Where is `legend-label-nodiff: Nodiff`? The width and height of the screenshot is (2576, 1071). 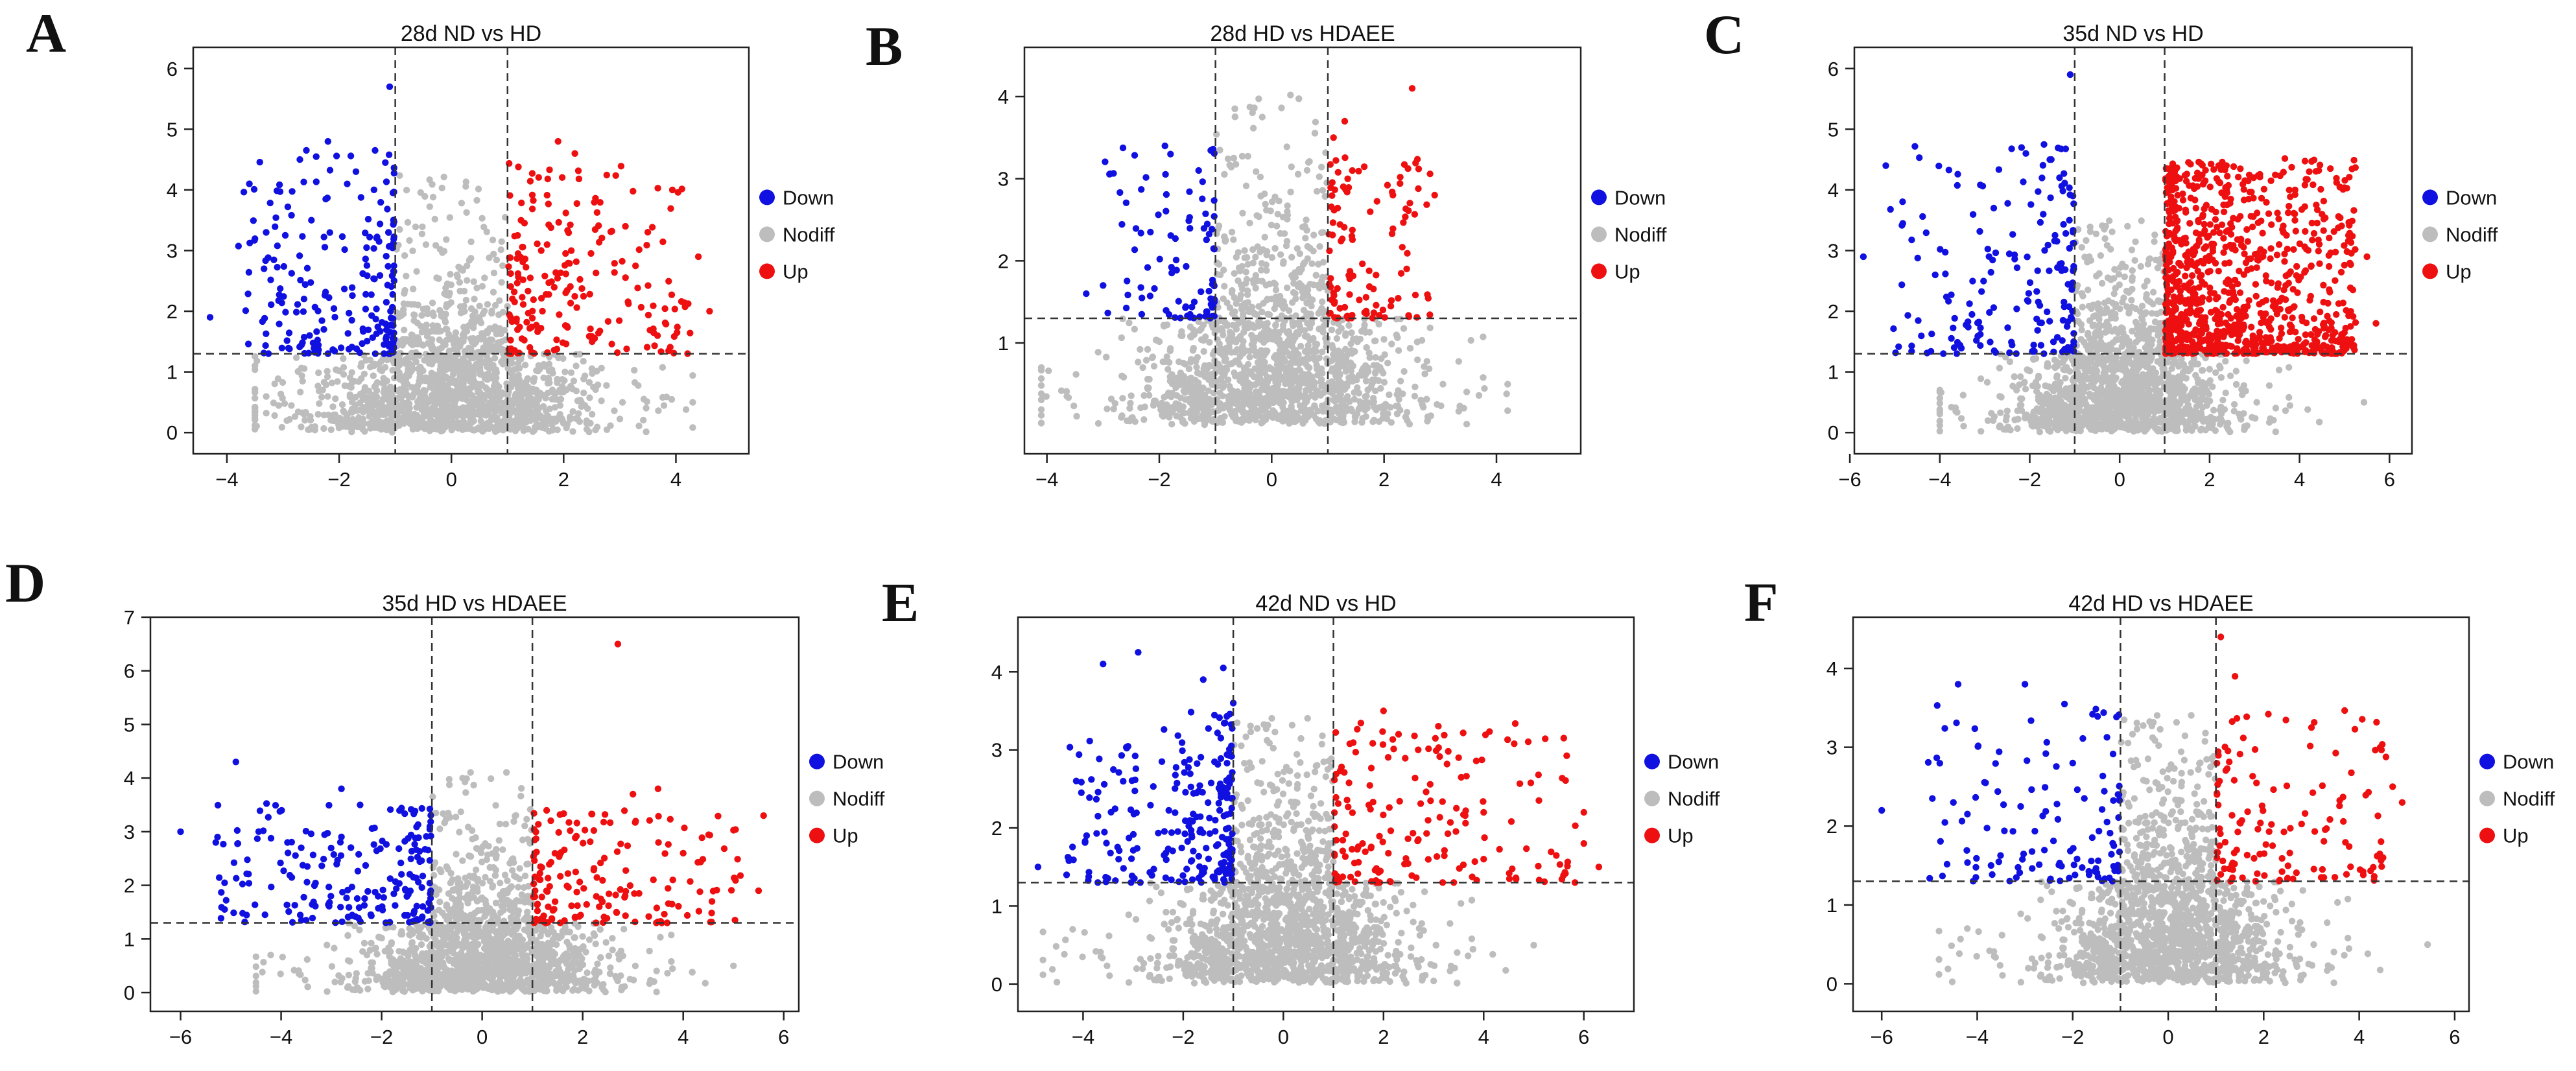
legend-label-nodiff: Nodiff is located at coordinates (809, 235).